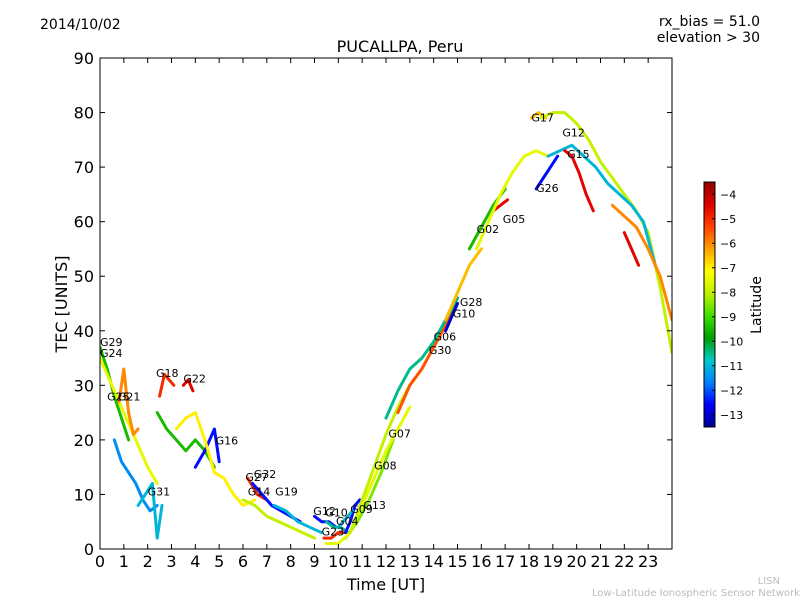 The width and height of the screenshot is (800, 600). Describe the element at coordinates (696, 593) in the screenshot. I see `footer-network-name: Low-Latitude Ionospheric Sensor Network` at that location.